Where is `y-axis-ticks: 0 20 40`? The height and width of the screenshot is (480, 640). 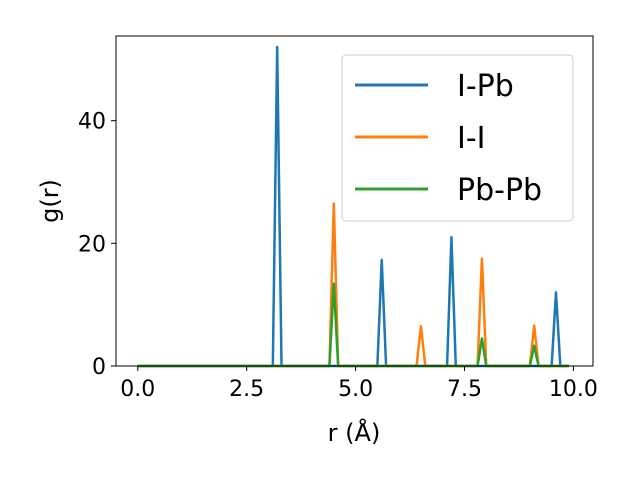
y-axis-ticks: 0 20 40 is located at coordinates (97, 245).